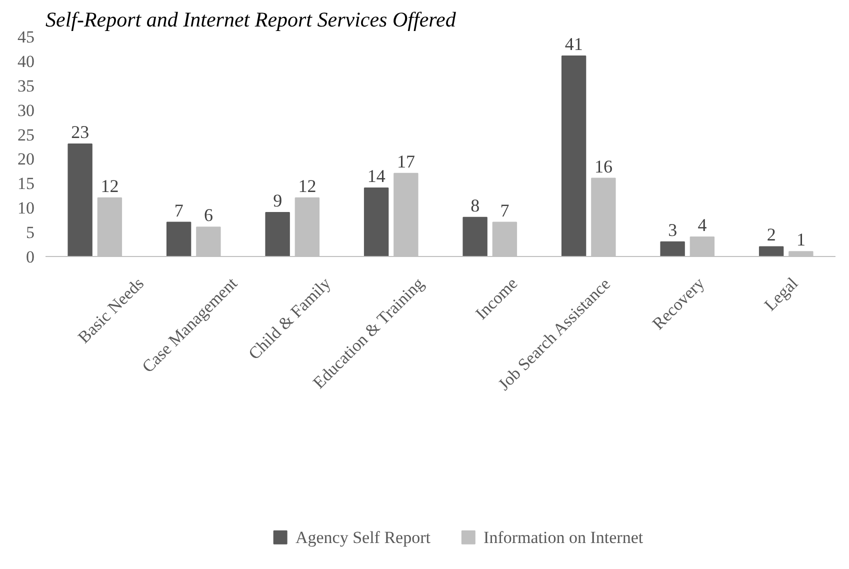  Describe the element at coordinates (26, 110) in the screenshot. I see `y-tick-label: 30` at that location.